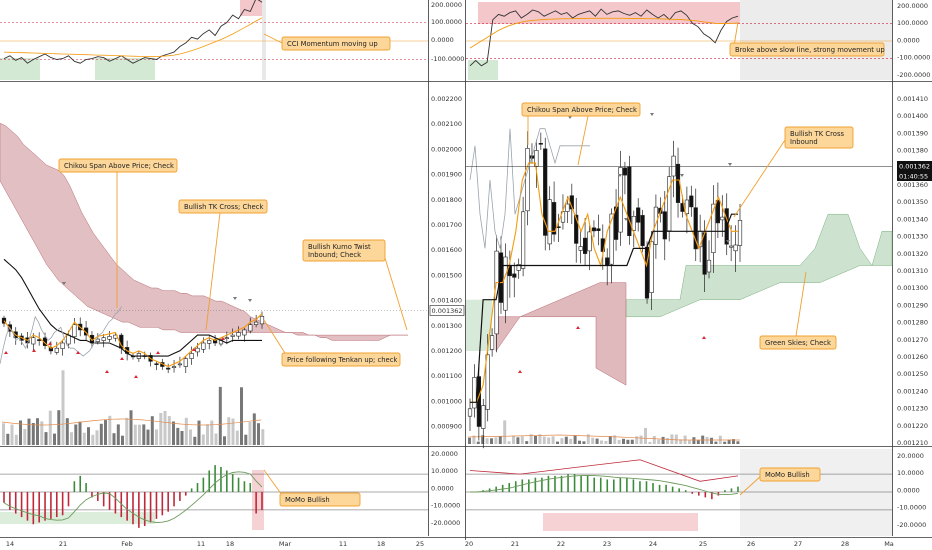 The image size is (932, 550). Describe the element at coordinates (258, 500) in the screenshot. I see `momo-overbought-band` at that location.